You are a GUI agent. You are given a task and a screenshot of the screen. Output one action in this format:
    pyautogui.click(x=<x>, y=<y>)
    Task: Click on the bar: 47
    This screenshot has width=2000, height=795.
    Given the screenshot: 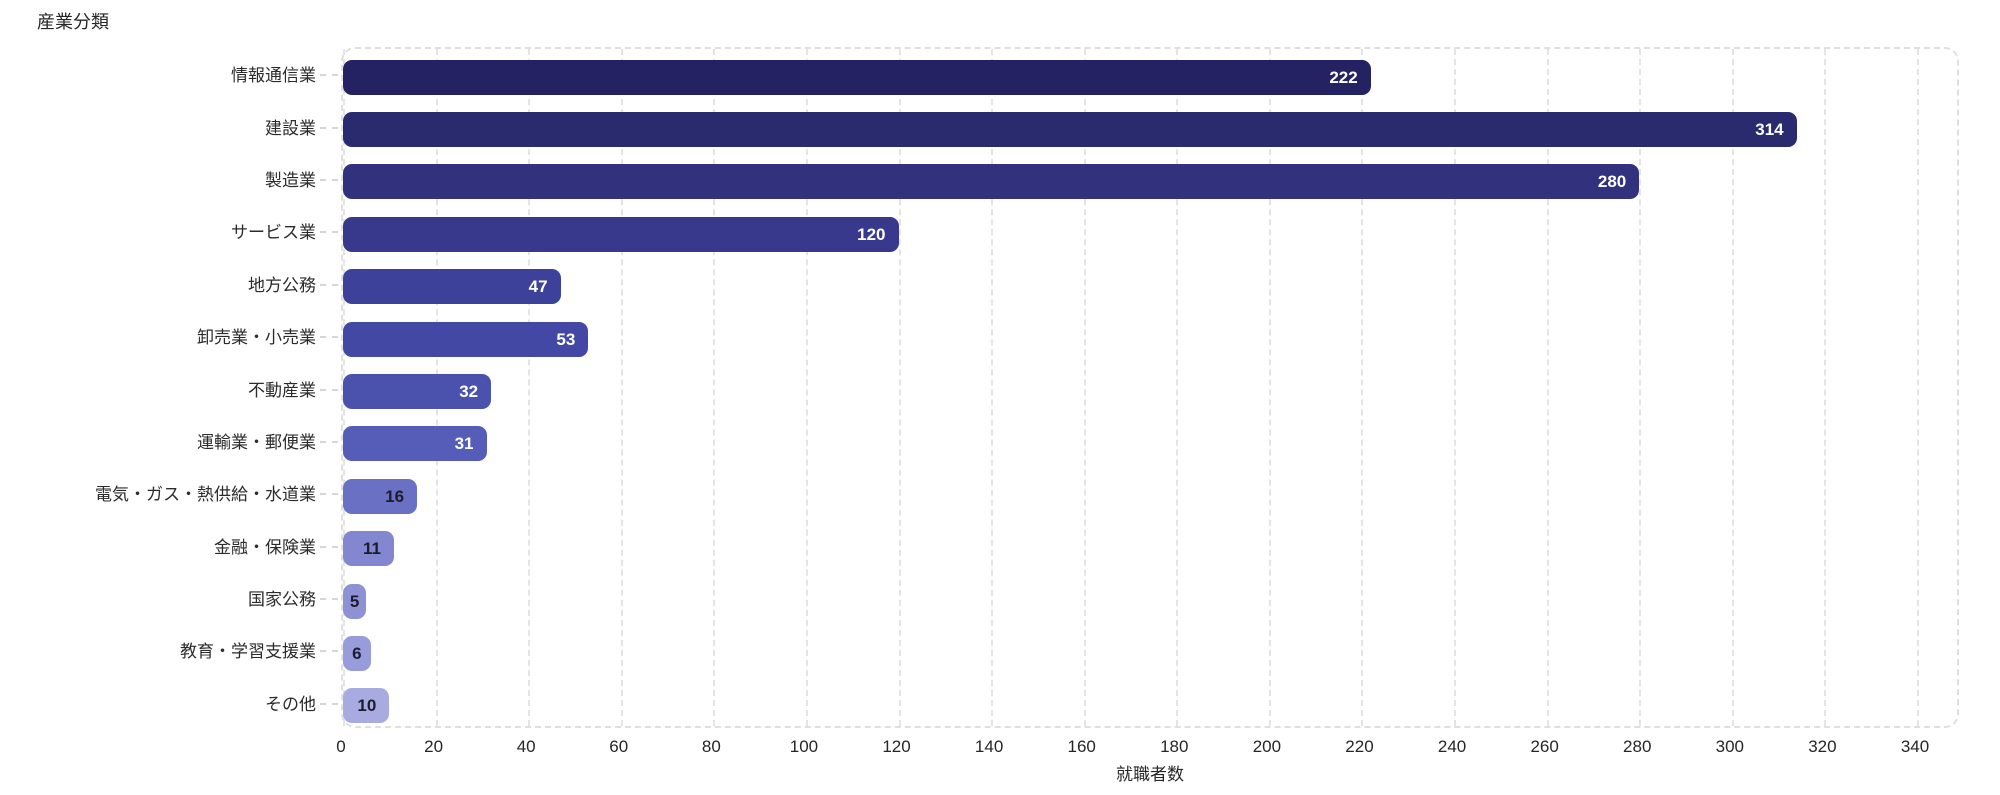 What is the action you would take?
    pyautogui.click(x=452, y=287)
    